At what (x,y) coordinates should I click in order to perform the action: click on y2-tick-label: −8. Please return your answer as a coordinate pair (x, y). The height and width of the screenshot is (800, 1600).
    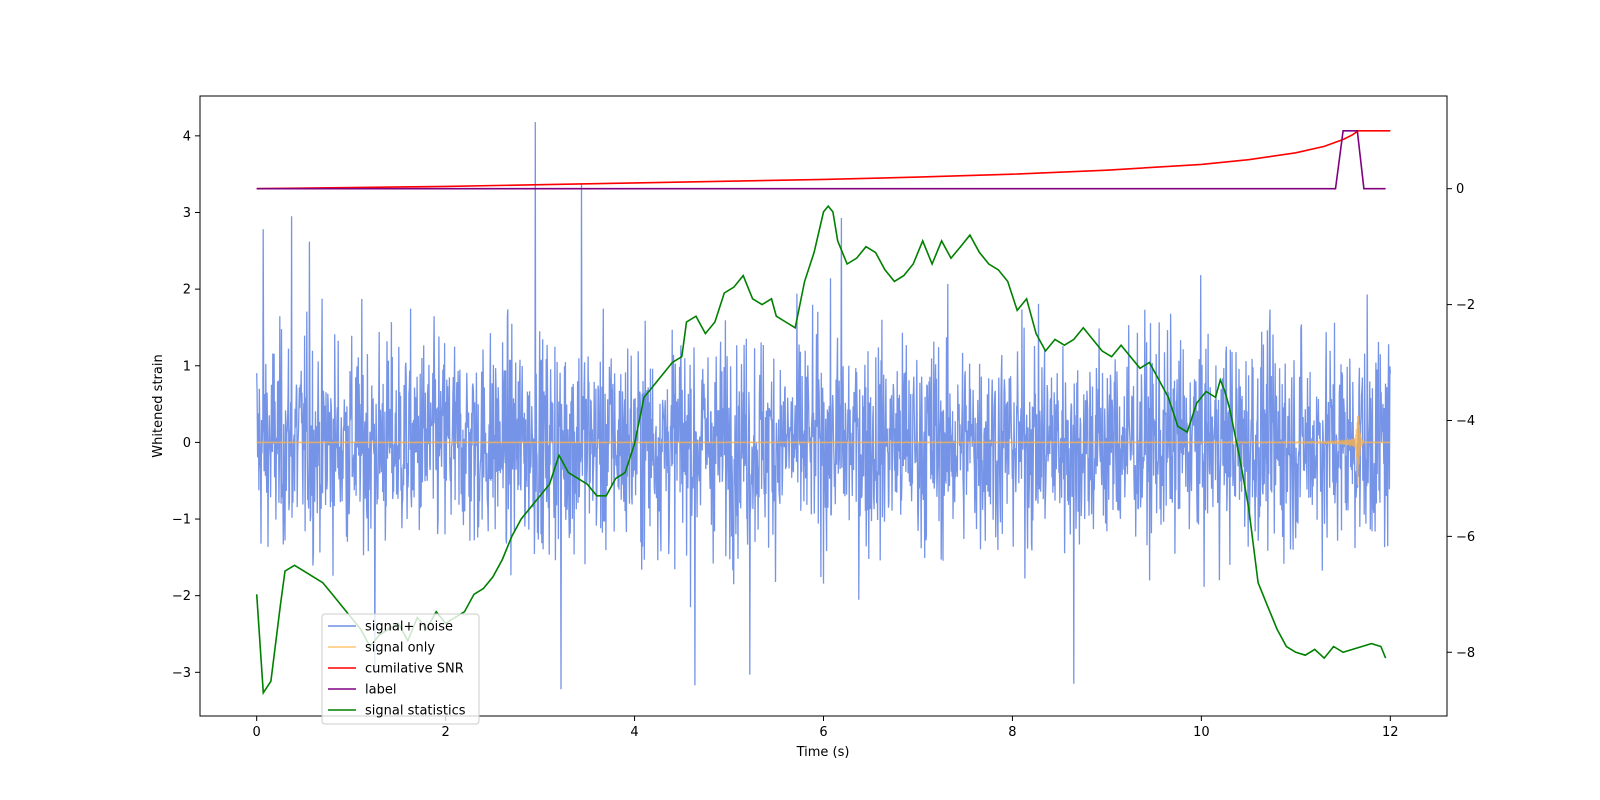
    Looking at the image, I should click on (1465, 653).